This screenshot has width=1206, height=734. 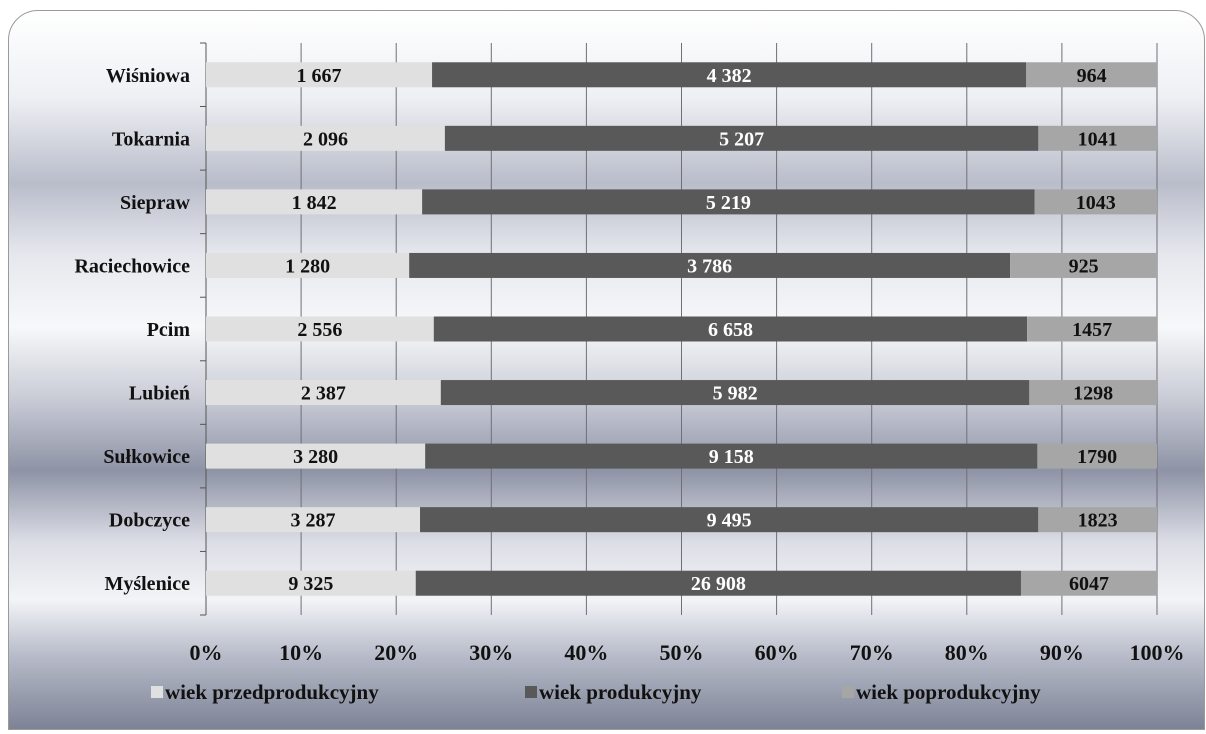 What do you see at coordinates (146, 457) in the screenshot?
I see `category-label: Sułkowice` at bounding box center [146, 457].